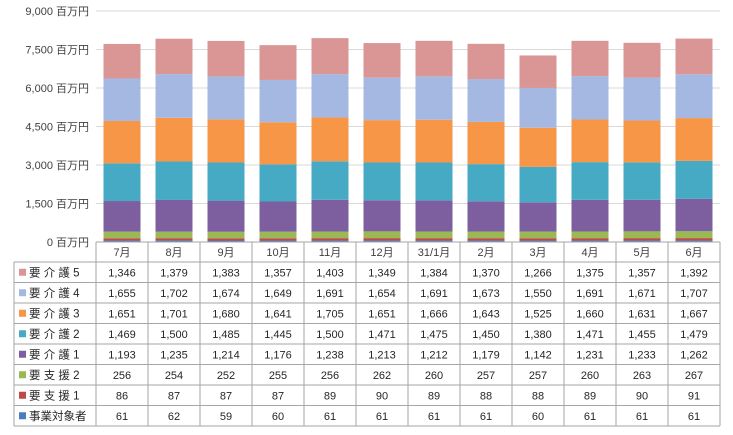  Describe the element at coordinates (642, 335) in the screenshot. I see `data-label: 1,455` at that location.